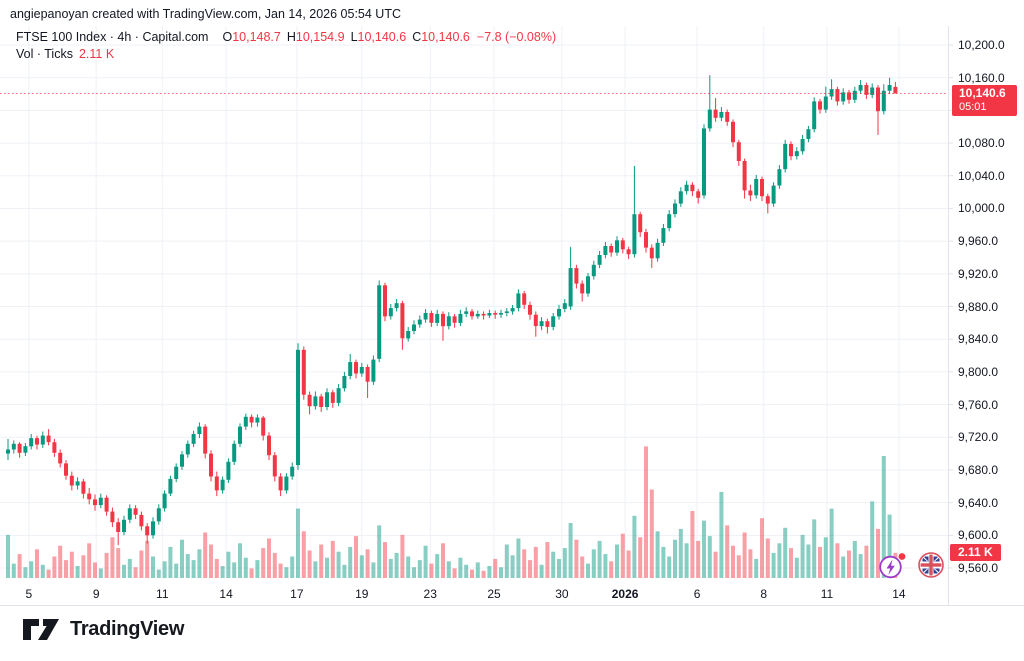 This screenshot has height=661, width=1024. Describe the element at coordinates (96, 54) in the screenshot. I see `volume-legend-value: 2.11 K` at that location.